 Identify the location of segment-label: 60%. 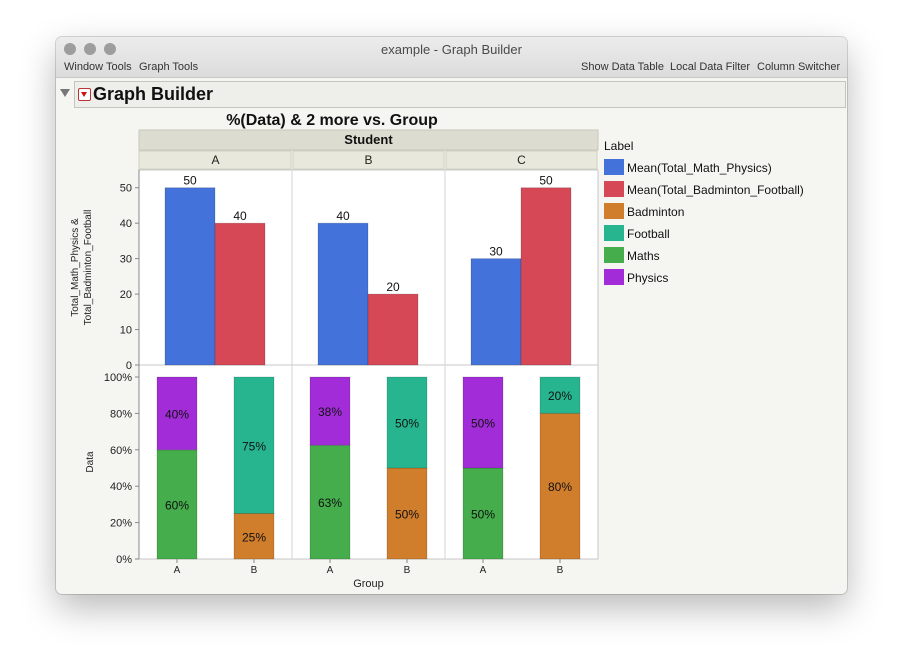
(177, 505).